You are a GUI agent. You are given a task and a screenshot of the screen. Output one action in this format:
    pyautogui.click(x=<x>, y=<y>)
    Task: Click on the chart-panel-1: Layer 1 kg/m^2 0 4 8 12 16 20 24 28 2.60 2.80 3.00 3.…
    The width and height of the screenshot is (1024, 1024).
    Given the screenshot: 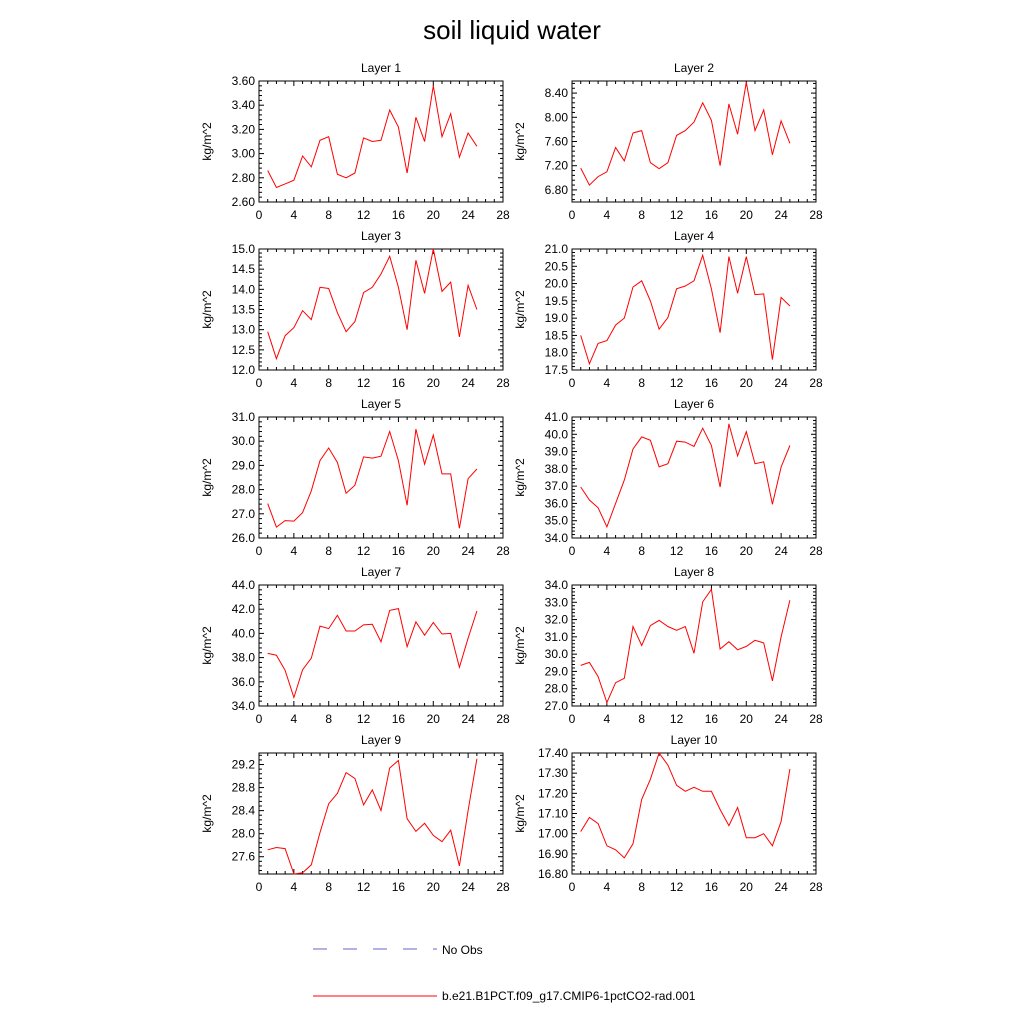 What is the action you would take?
    pyautogui.click(x=355, y=141)
    